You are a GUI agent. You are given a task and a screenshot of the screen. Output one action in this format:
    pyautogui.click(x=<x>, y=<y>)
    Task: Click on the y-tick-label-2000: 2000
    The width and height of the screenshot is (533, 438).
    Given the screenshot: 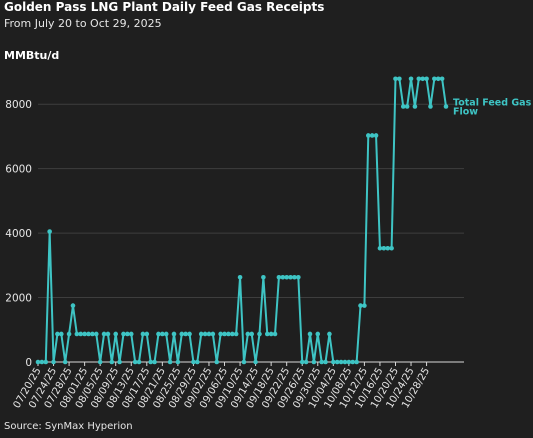 What is the action you would take?
    pyautogui.click(x=18, y=299)
    